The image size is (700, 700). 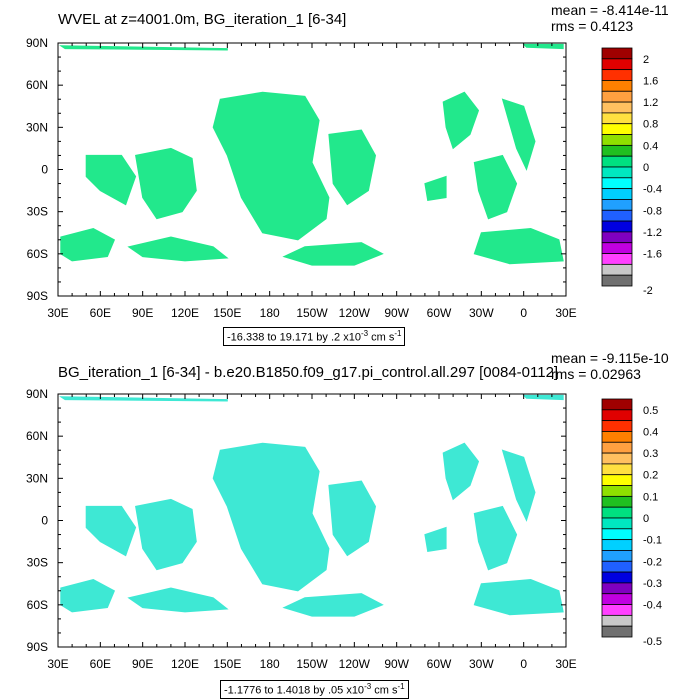 I want to click on bottom-colorbar-label: -0.4, so click(x=652, y=606).